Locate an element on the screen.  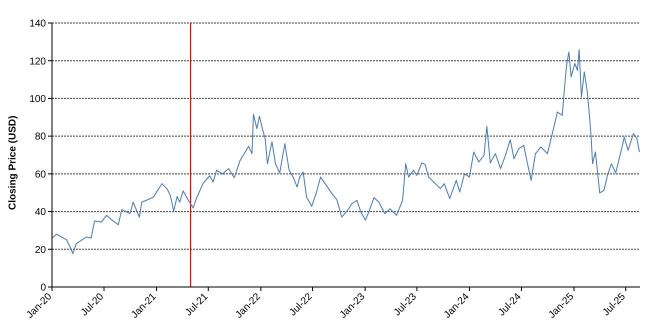
y-tick-label: 80 is located at coordinates (40, 137).